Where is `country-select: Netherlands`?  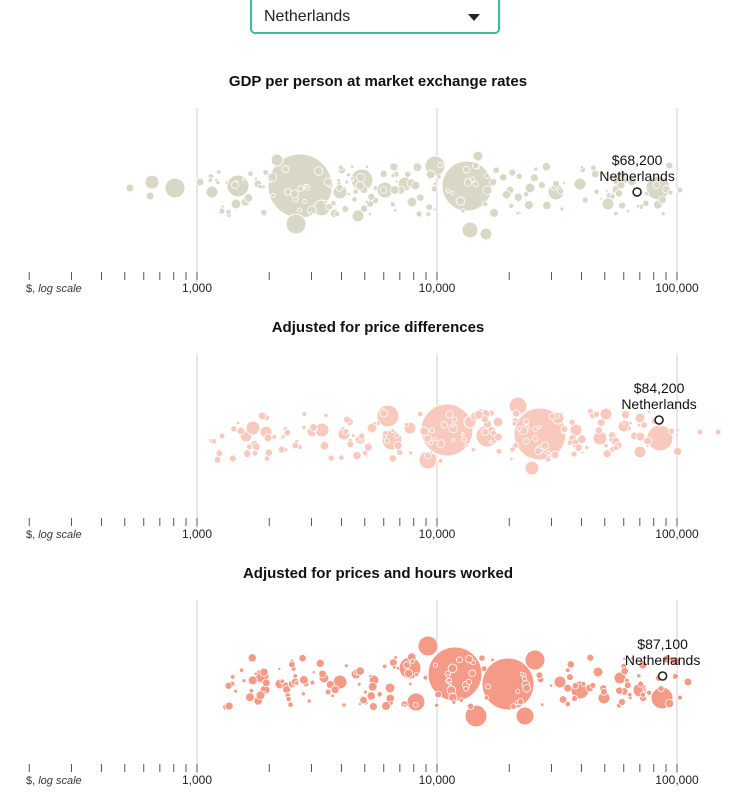
country-select: Netherlands is located at coordinates (375, 17).